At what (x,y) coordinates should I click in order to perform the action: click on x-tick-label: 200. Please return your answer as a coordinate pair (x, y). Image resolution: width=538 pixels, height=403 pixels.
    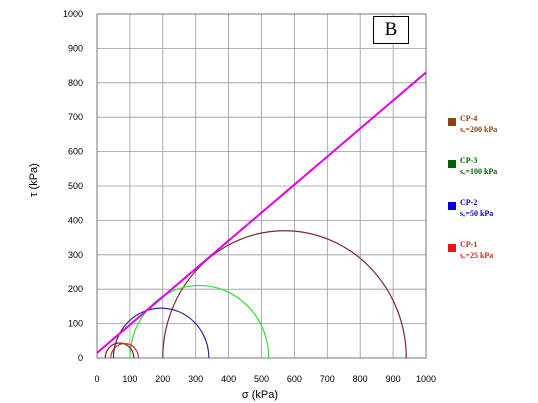
    Looking at the image, I should click on (162, 379).